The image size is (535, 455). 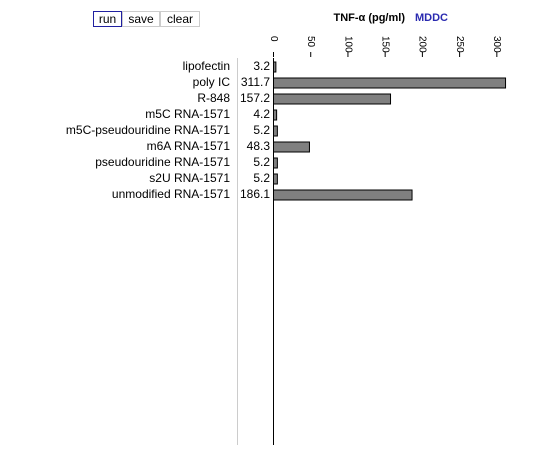 I want to click on category-label: R-848, so click(x=213, y=98).